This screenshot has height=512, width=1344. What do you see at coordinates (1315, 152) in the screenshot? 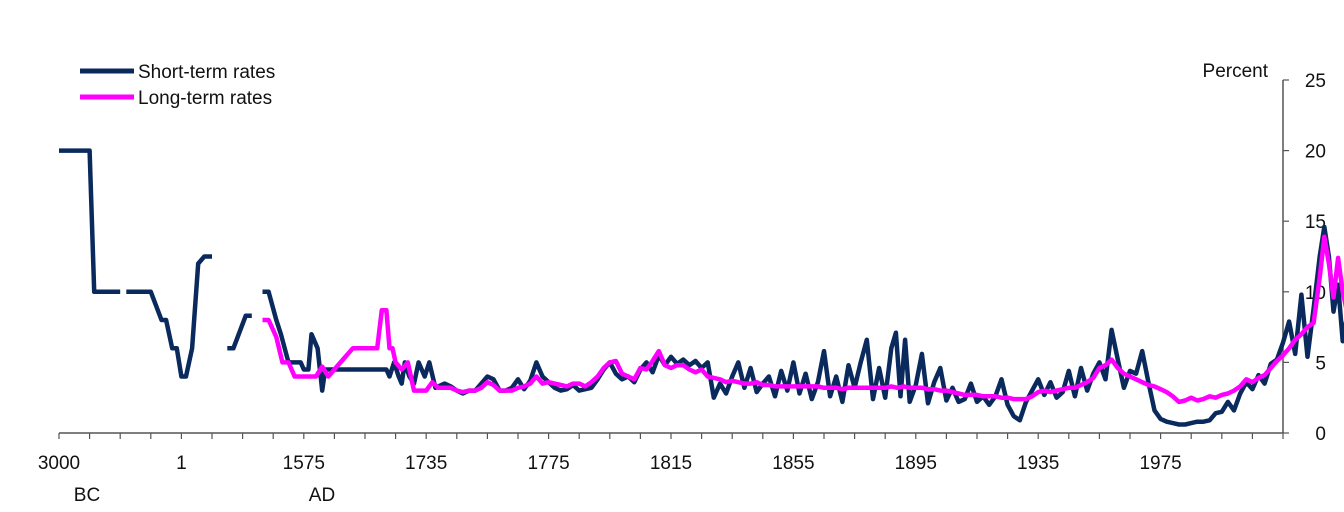
I see `y-tick-label: 20` at bounding box center [1315, 152].